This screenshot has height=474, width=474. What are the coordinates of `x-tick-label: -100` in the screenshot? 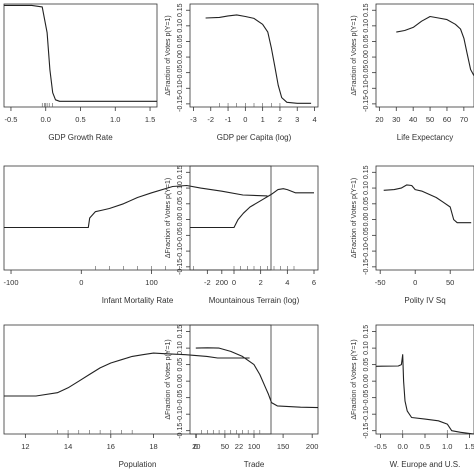 It's located at (11, 282).